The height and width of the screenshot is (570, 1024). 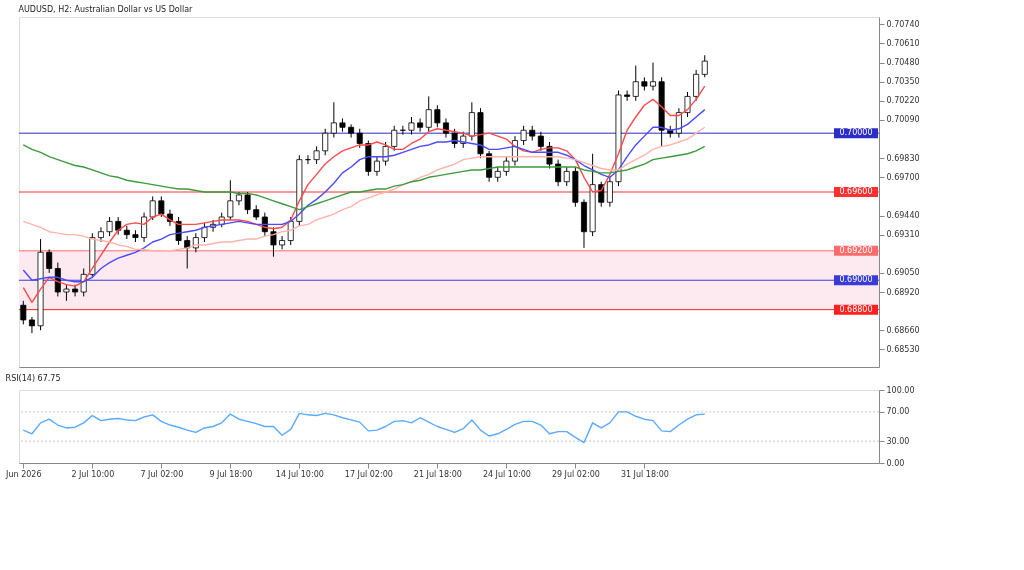 I want to click on ref-line-label: 0.70000, so click(x=856, y=133).